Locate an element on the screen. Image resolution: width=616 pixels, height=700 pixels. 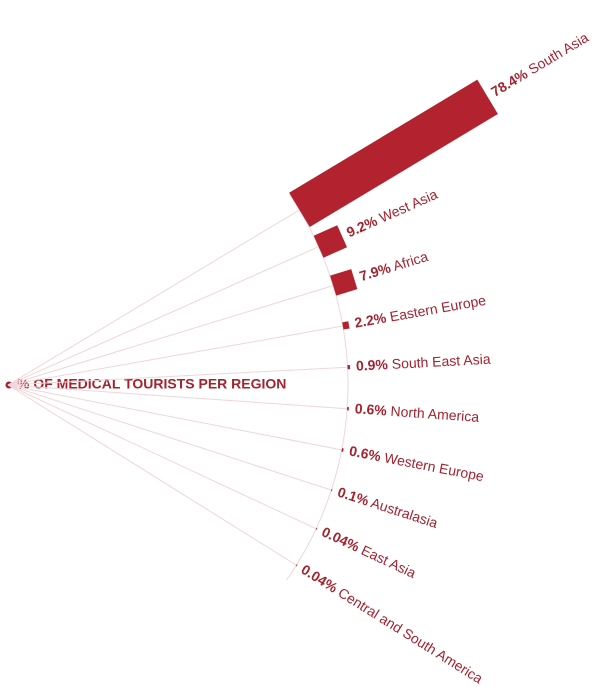
bar-label: 0.6% Western Europe is located at coordinates (416, 463).